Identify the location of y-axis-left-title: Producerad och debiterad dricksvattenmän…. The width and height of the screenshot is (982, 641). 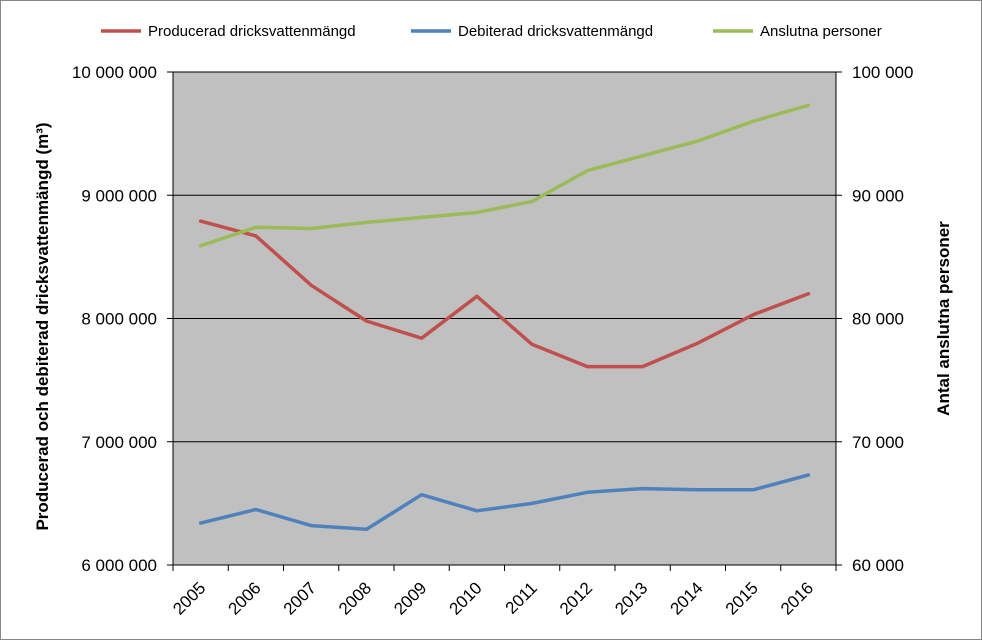
(42, 326).